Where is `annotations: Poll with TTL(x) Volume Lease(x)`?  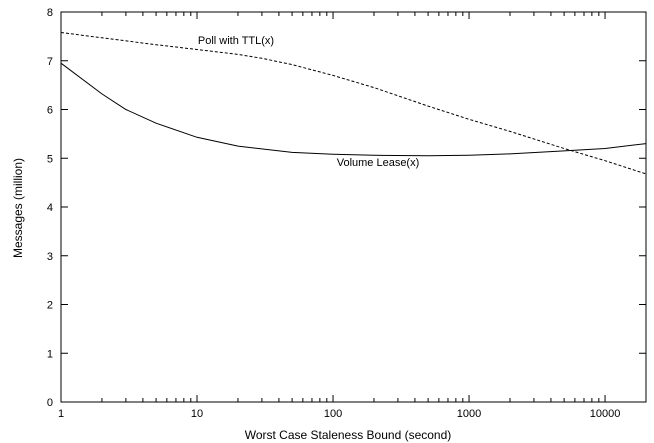
annotations: Poll with TTL(x) Volume Lease(x) is located at coordinates (308, 102).